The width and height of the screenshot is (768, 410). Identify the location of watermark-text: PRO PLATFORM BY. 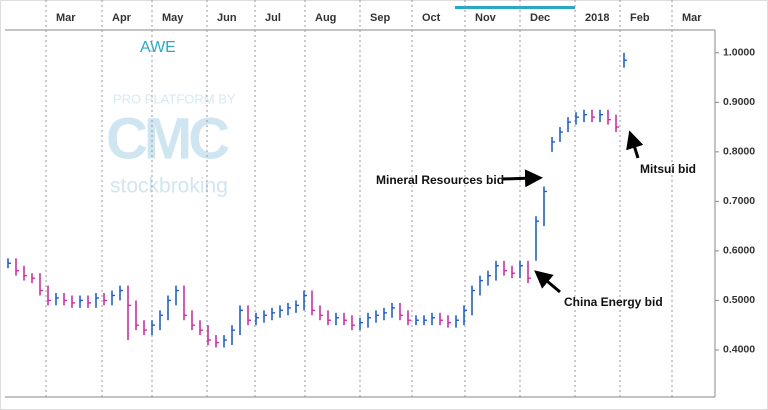
(174, 98).